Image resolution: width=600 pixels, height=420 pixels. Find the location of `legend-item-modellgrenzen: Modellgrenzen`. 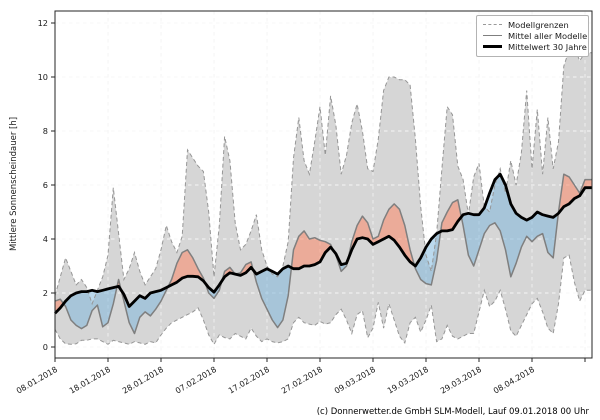

legend-item-modellgrenzen: Modellgrenzen is located at coordinates (532, 24).